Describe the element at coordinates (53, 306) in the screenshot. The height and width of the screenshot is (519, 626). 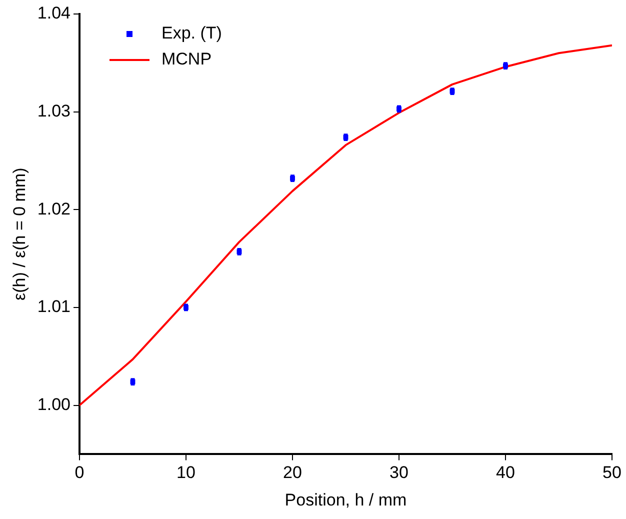
I see `y-tick-label: 1.01` at that location.